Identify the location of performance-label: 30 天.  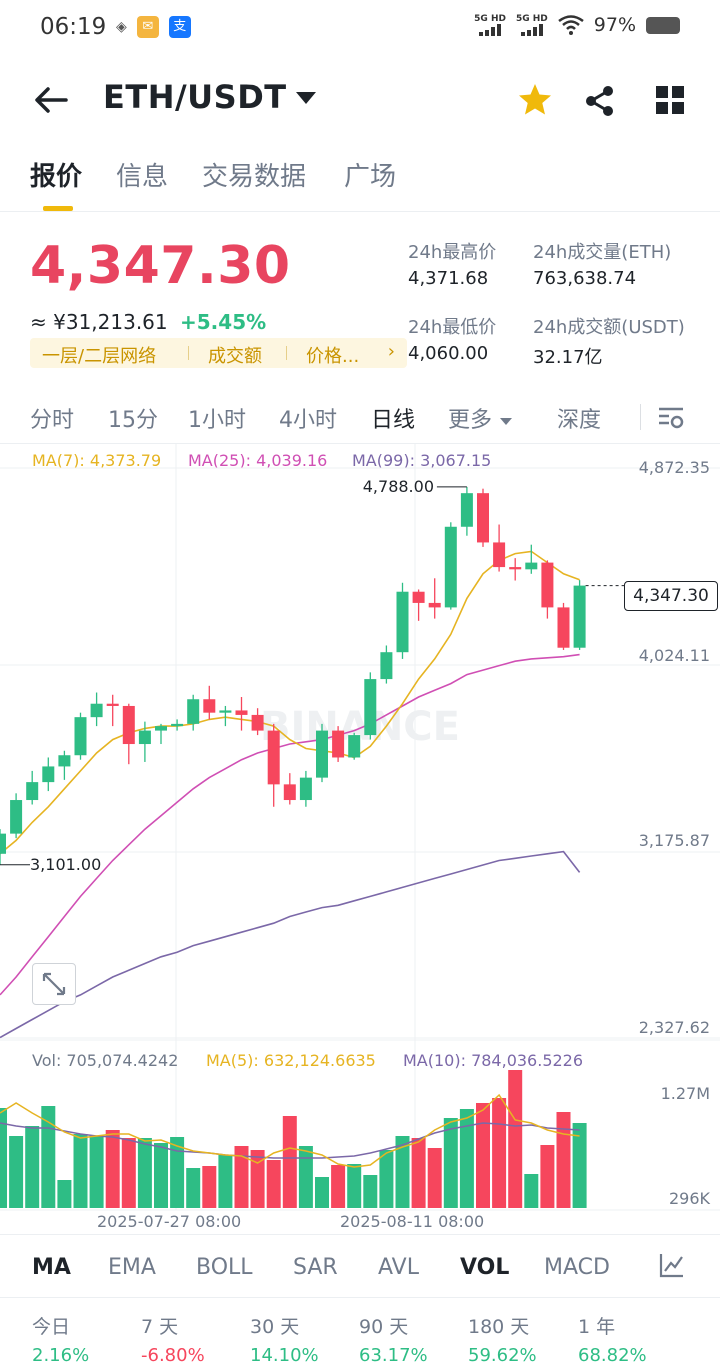
(275, 1327).